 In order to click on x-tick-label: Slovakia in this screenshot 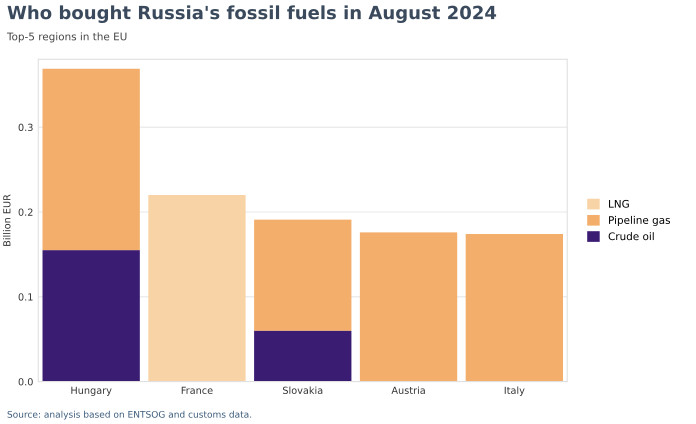, I will do `click(302, 390)`.